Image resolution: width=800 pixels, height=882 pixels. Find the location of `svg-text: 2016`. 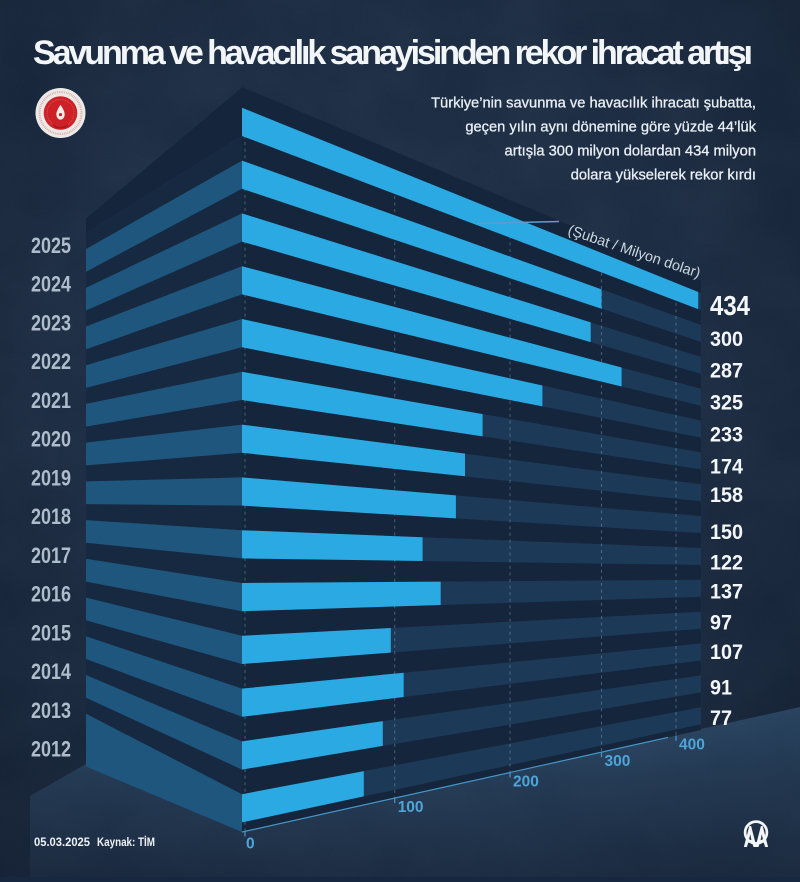

svg-text: 2016 is located at coordinates (51, 594).